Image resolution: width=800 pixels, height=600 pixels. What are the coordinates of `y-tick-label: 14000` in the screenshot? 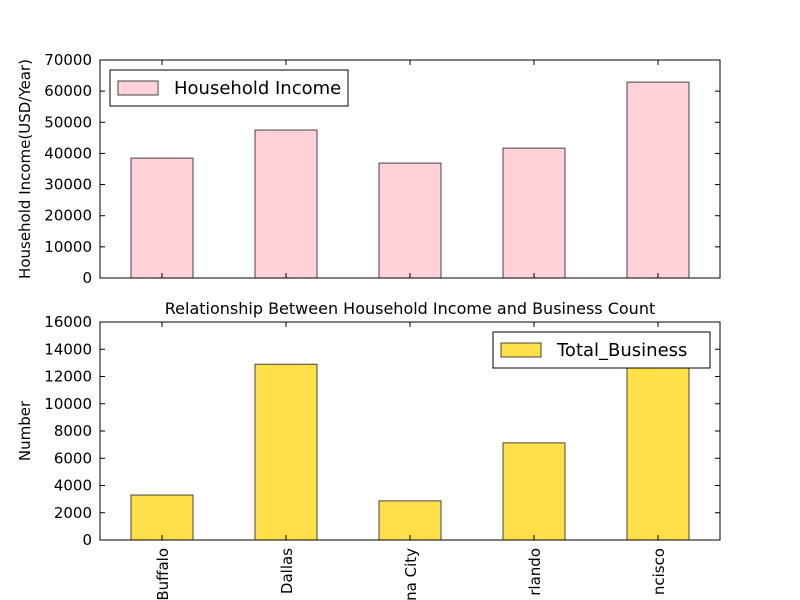 It's located at (68, 349).